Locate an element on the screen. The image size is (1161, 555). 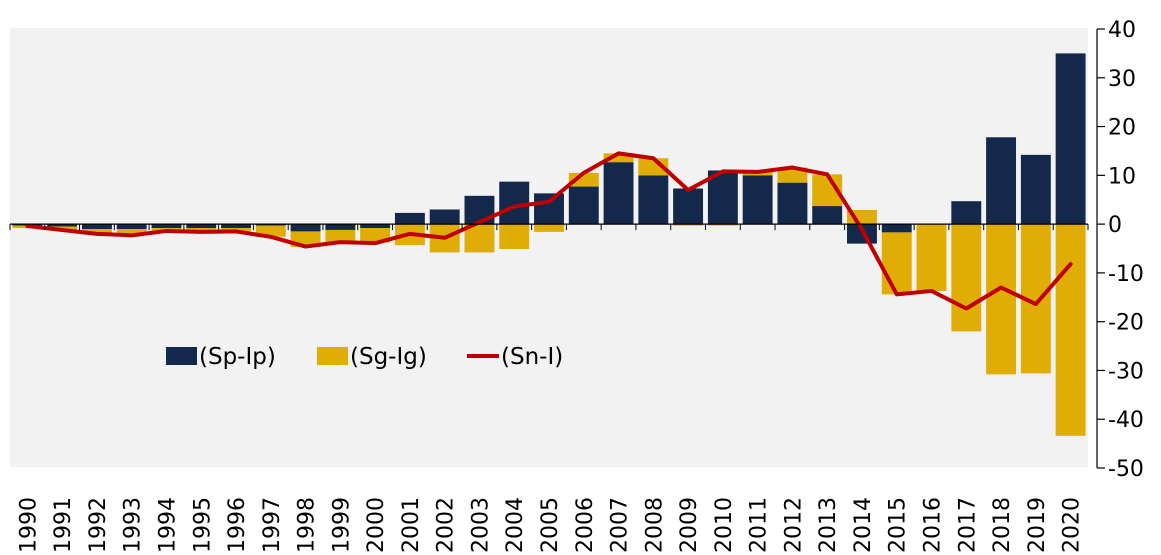
bar-sp-ip-2012 is located at coordinates (792, 203).